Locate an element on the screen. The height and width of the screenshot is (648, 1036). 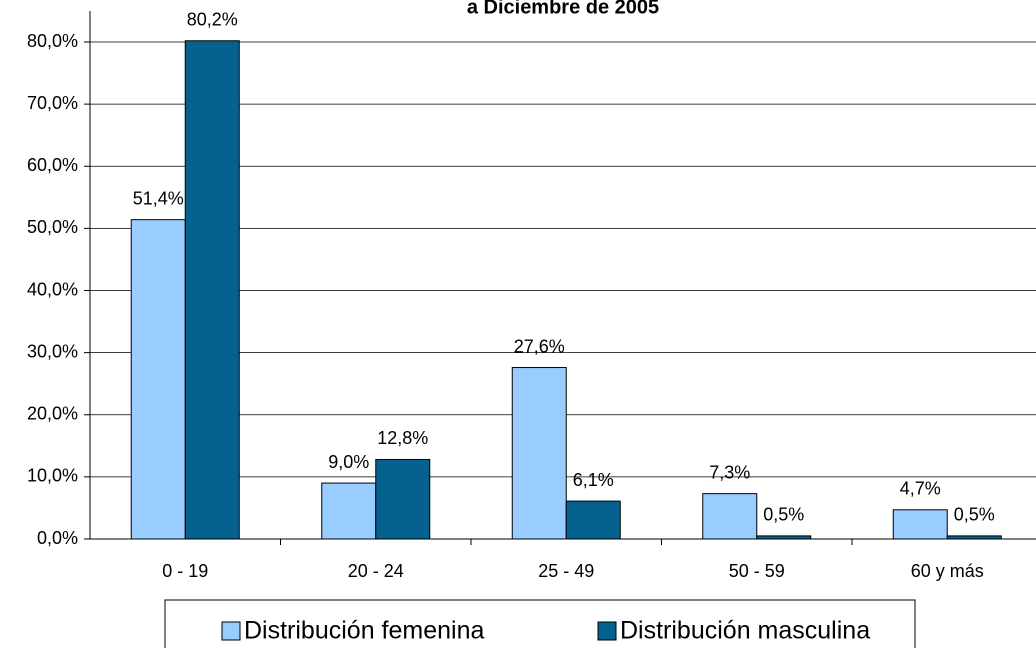
y-tick-label: 80,0% is located at coordinates (52, 41).